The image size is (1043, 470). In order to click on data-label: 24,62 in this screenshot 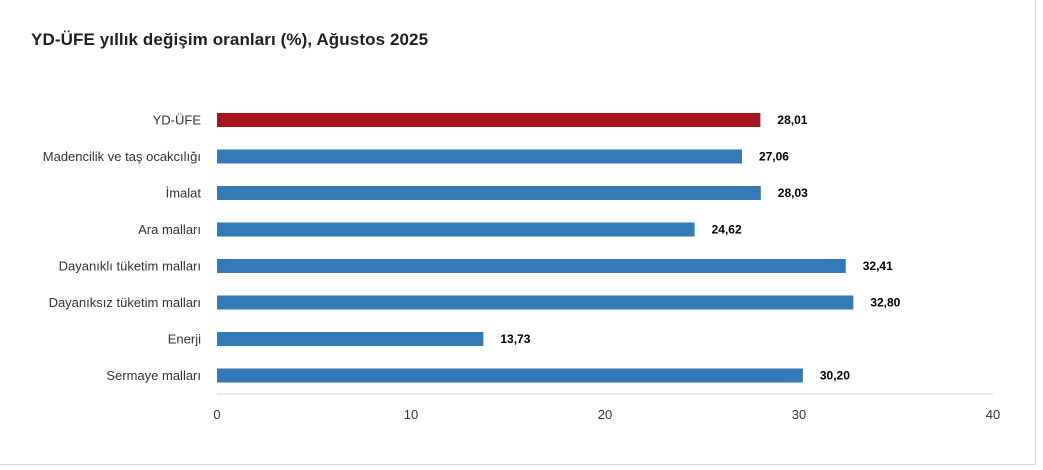, I will do `click(727, 230)`.